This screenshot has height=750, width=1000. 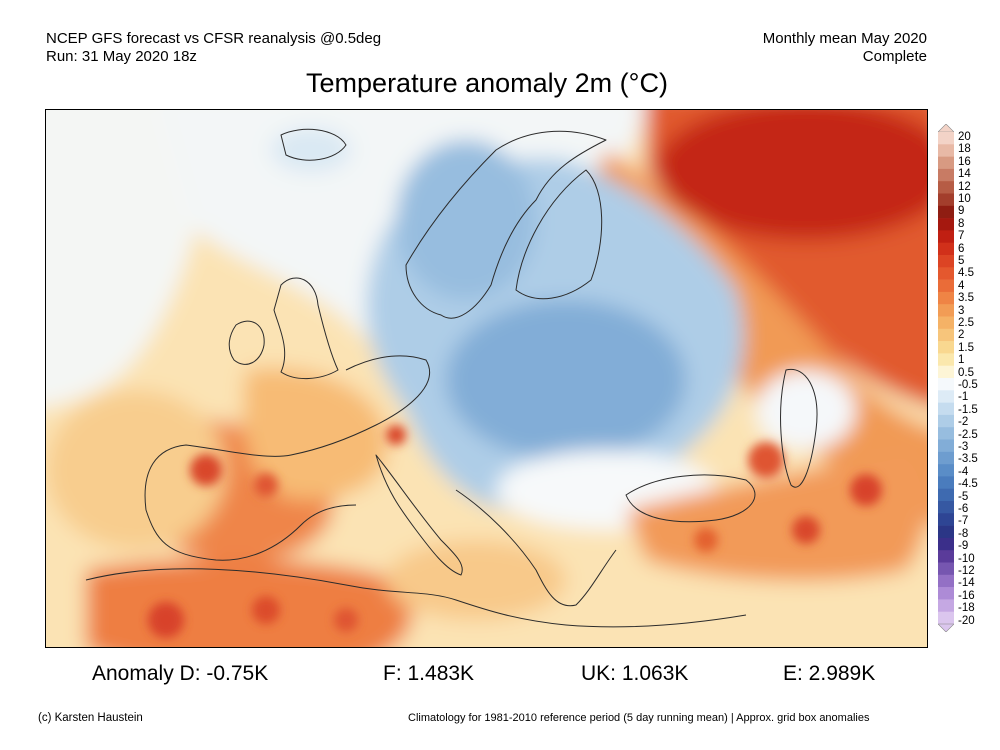 What do you see at coordinates (249, 603) in the screenshot?
I see `anomaly-north-africa-orange` at bounding box center [249, 603].